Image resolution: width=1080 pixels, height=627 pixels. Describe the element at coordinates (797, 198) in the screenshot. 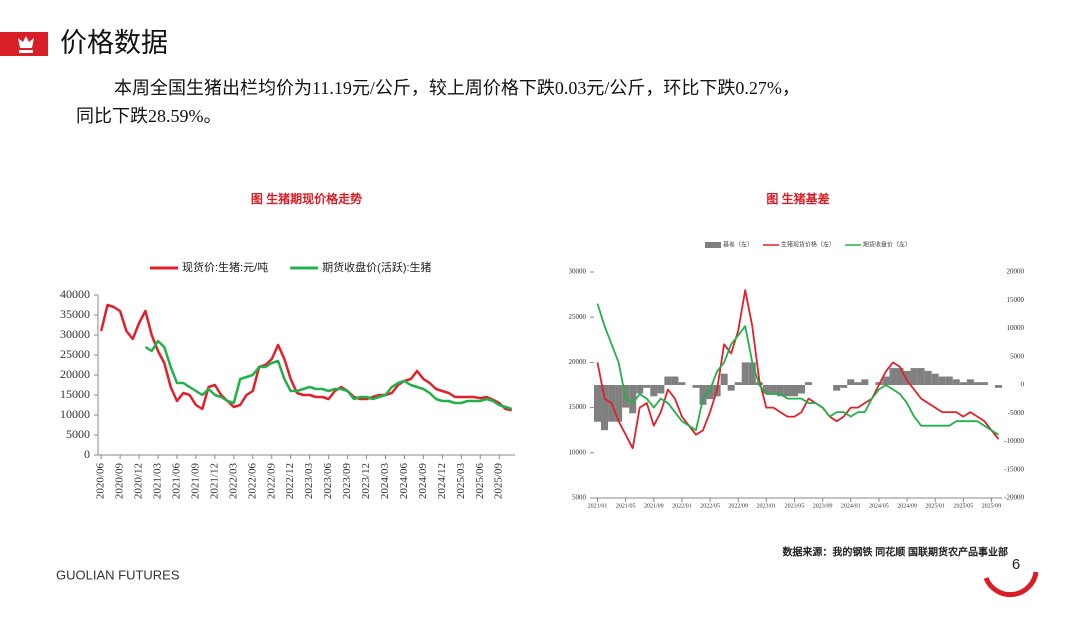

I see `chart-title: 图 生猪基差` at that location.